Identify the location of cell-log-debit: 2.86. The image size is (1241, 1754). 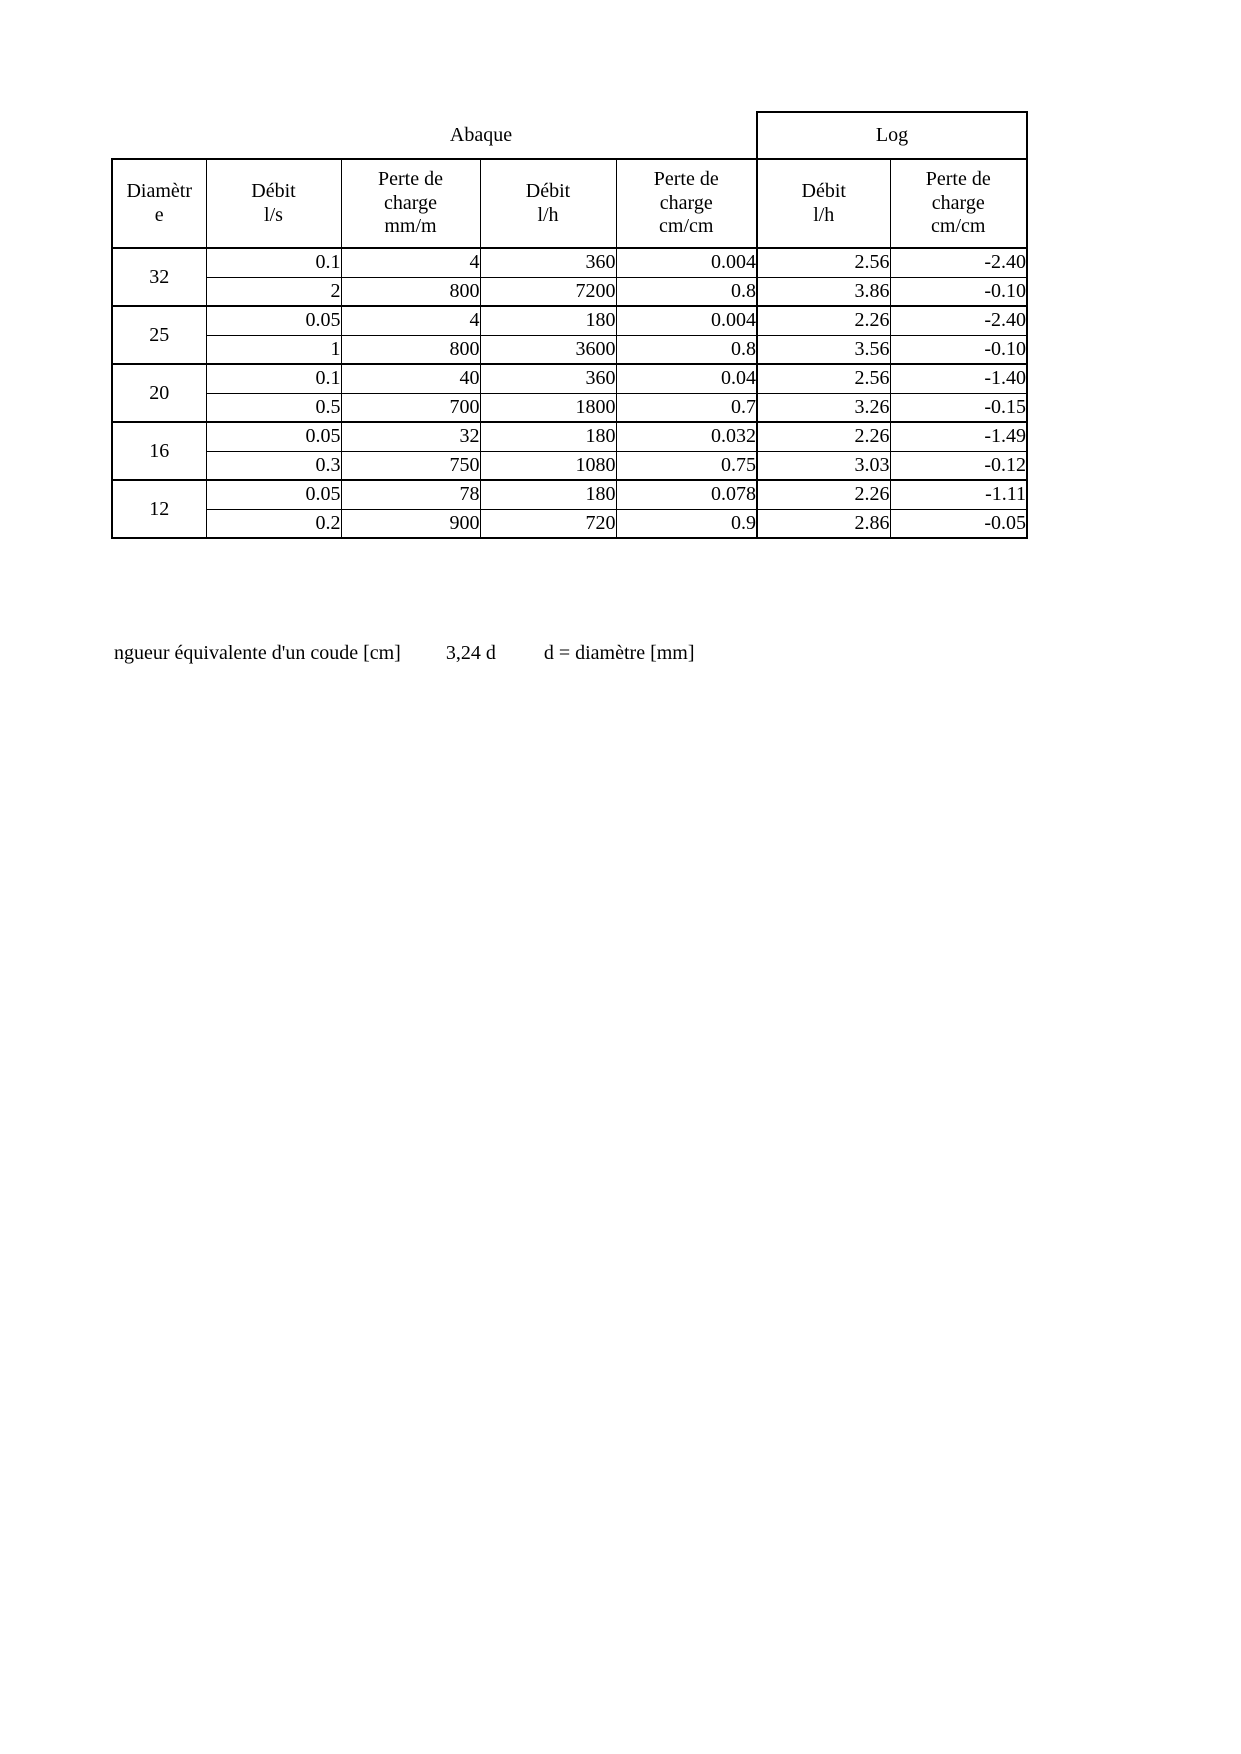
(823, 523).